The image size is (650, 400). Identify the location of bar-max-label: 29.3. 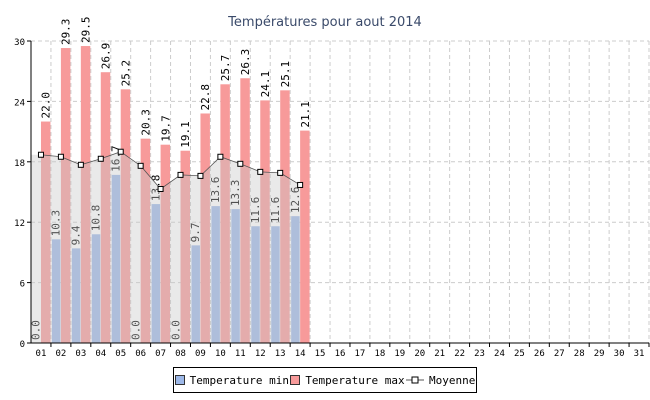
(66, 32).